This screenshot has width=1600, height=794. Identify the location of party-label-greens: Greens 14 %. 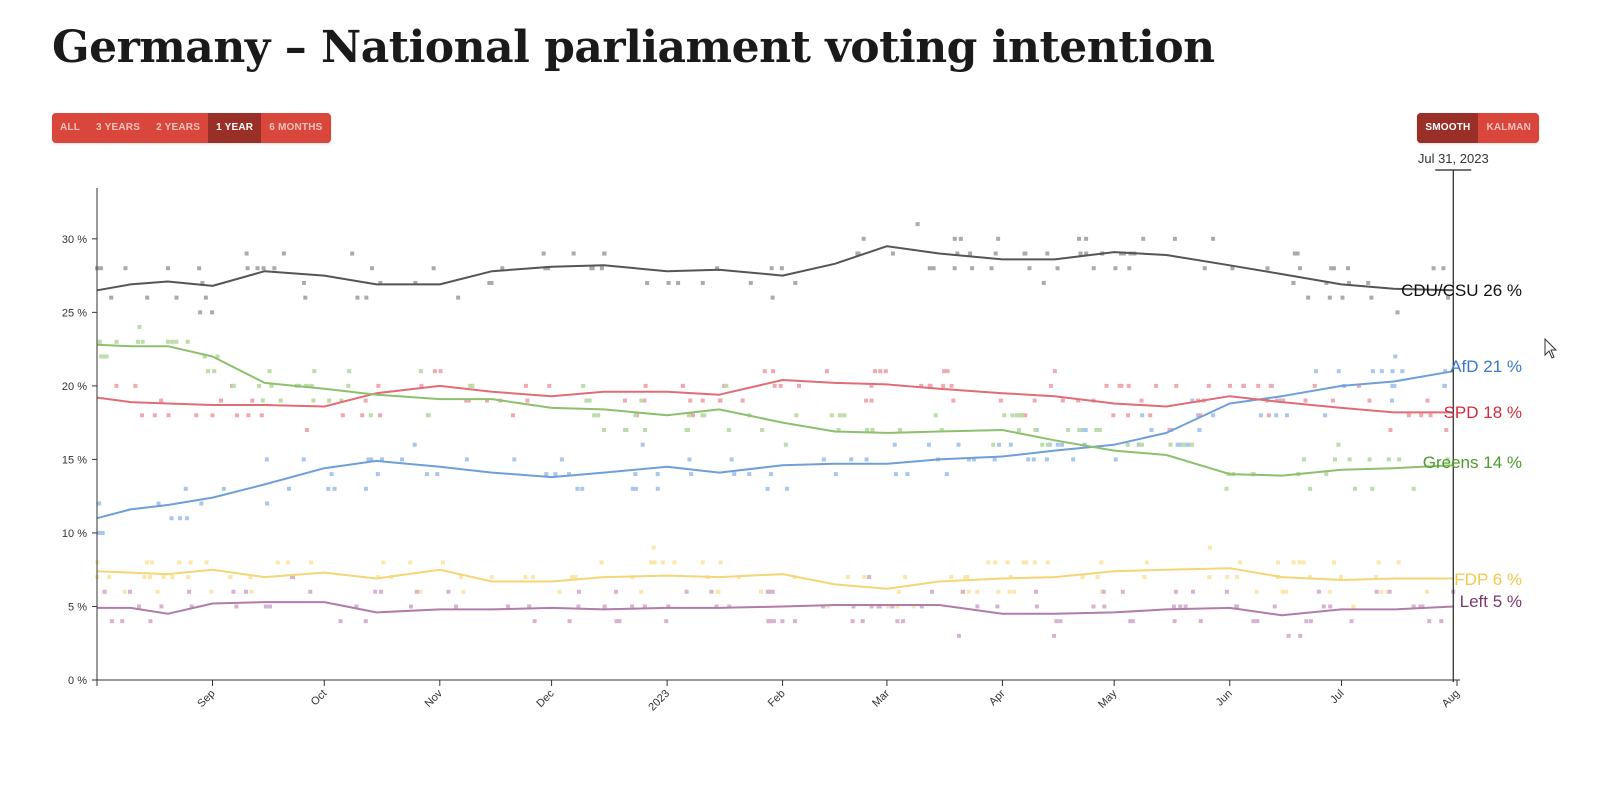
(1472, 462).